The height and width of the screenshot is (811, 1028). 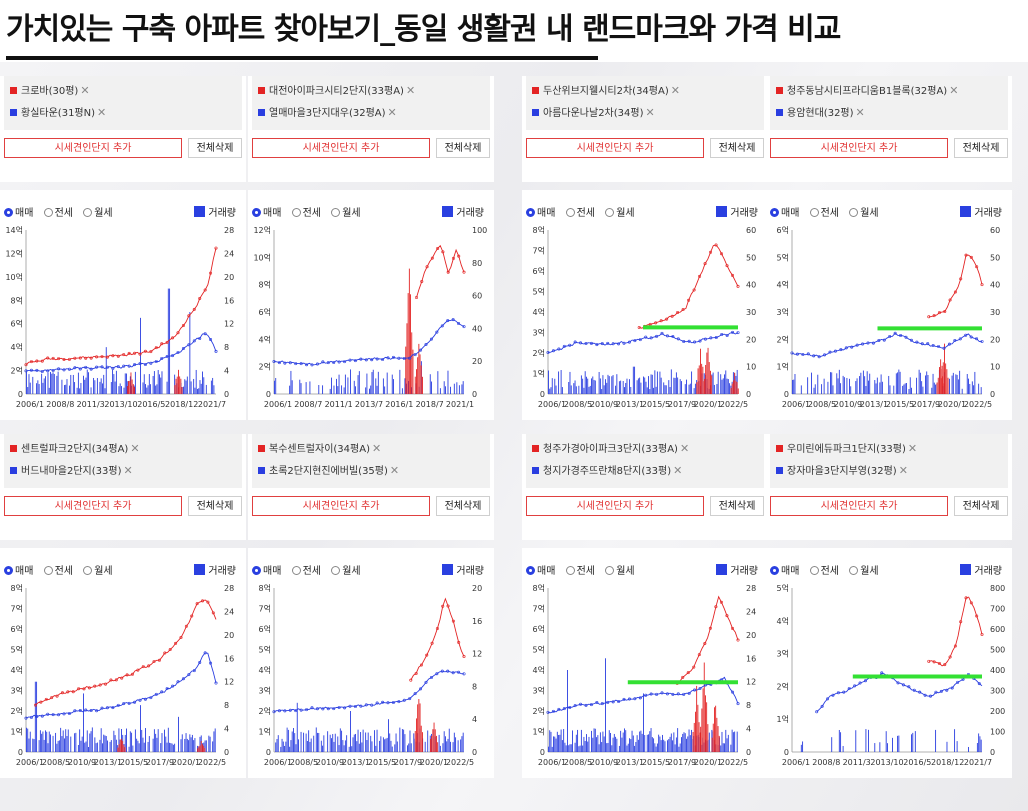 What do you see at coordinates (8, 570) in the screenshot?
I see `radio-selected-icon` at bounding box center [8, 570].